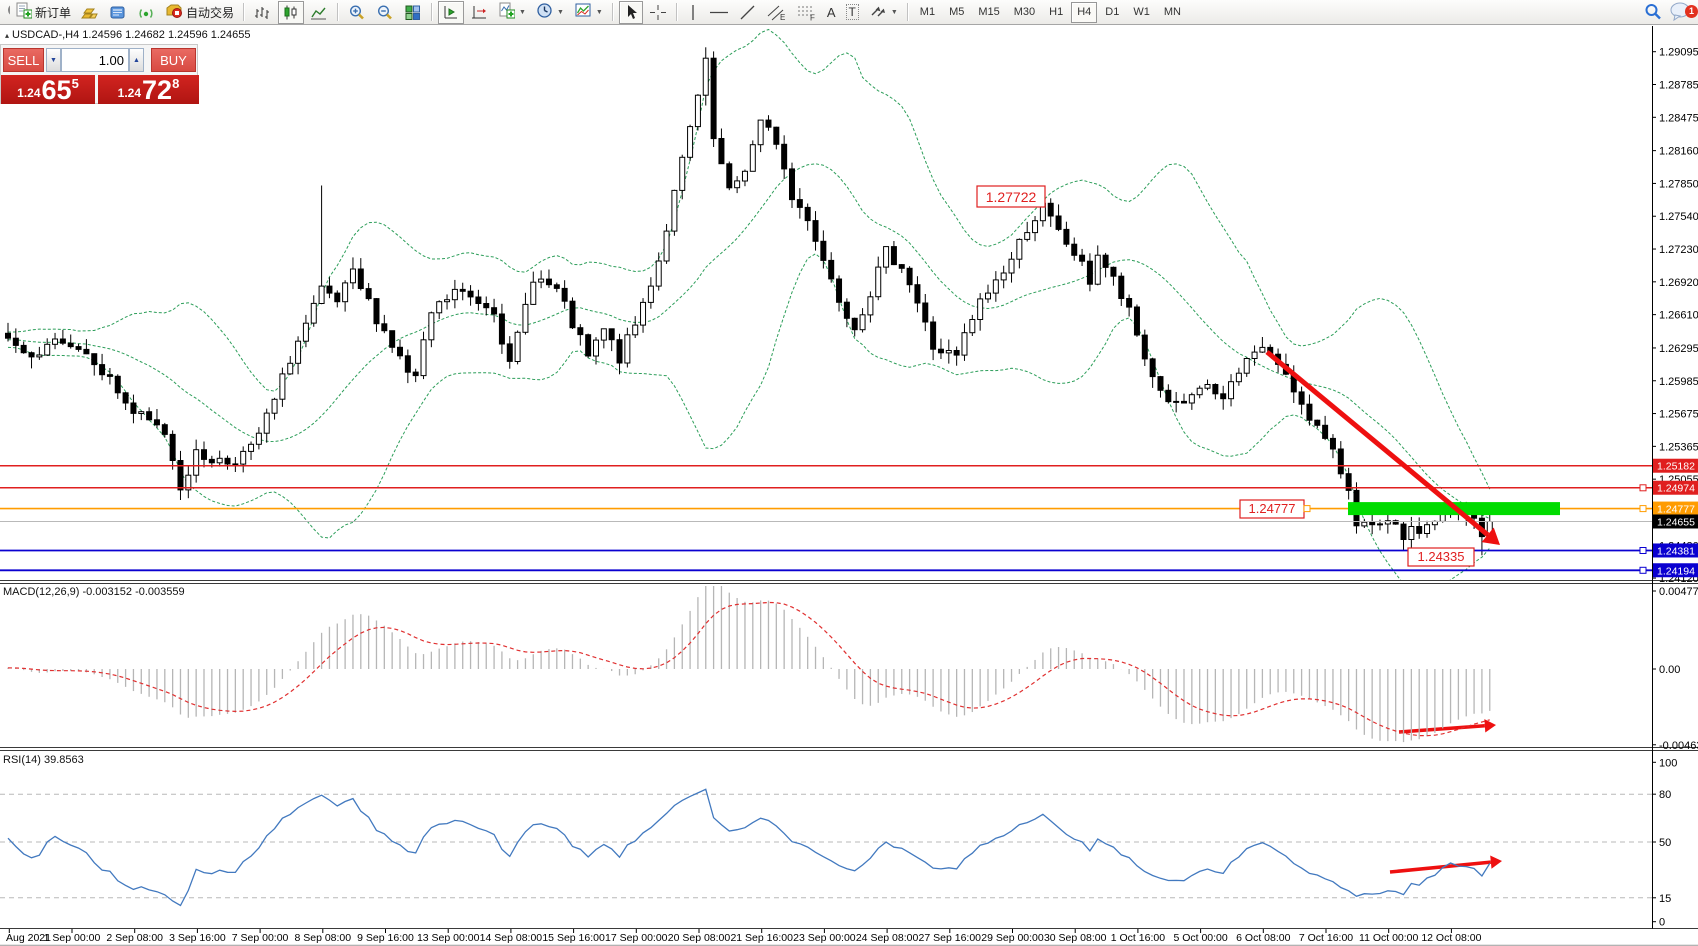 The image size is (1698, 946). What do you see at coordinates (560, 12) in the screenshot?
I see `chevron-down-icon: ▼` at bounding box center [560, 12].